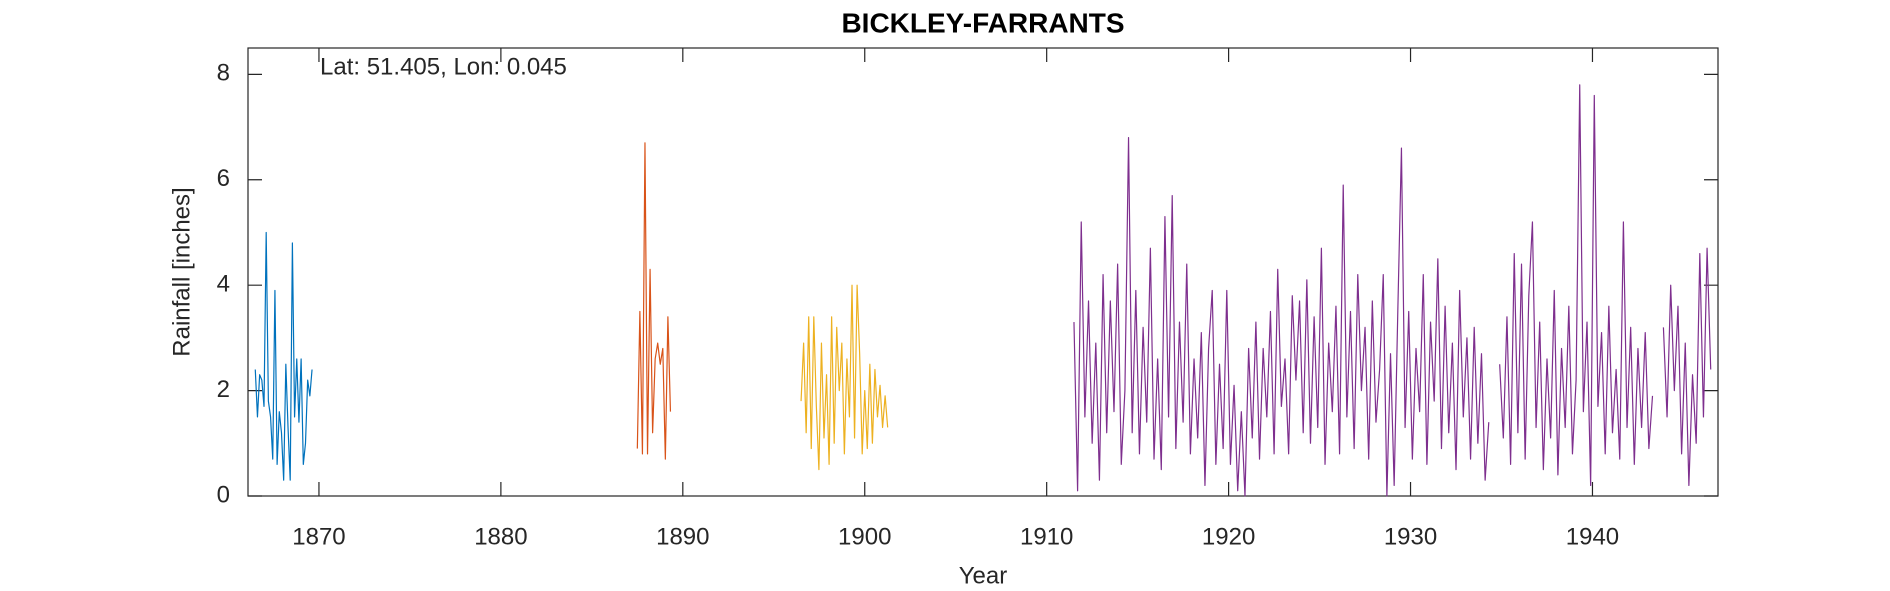  What do you see at coordinates (223, 389) in the screenshot?
I see `y-tick-label: 2` at bounding box center [223, 389].